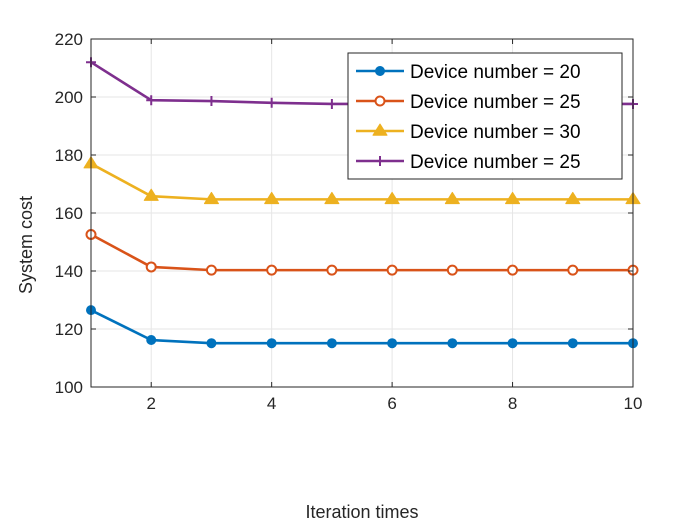 The image size is (700, 525). I want to click on legend-entry: Device number = 20, so click(468, 72).